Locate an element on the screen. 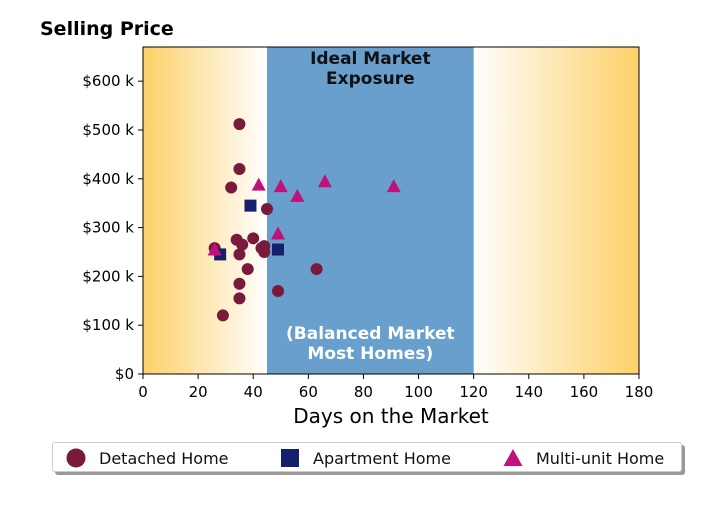  legend-label: Apartment Home is located at coordinates (382, 458).